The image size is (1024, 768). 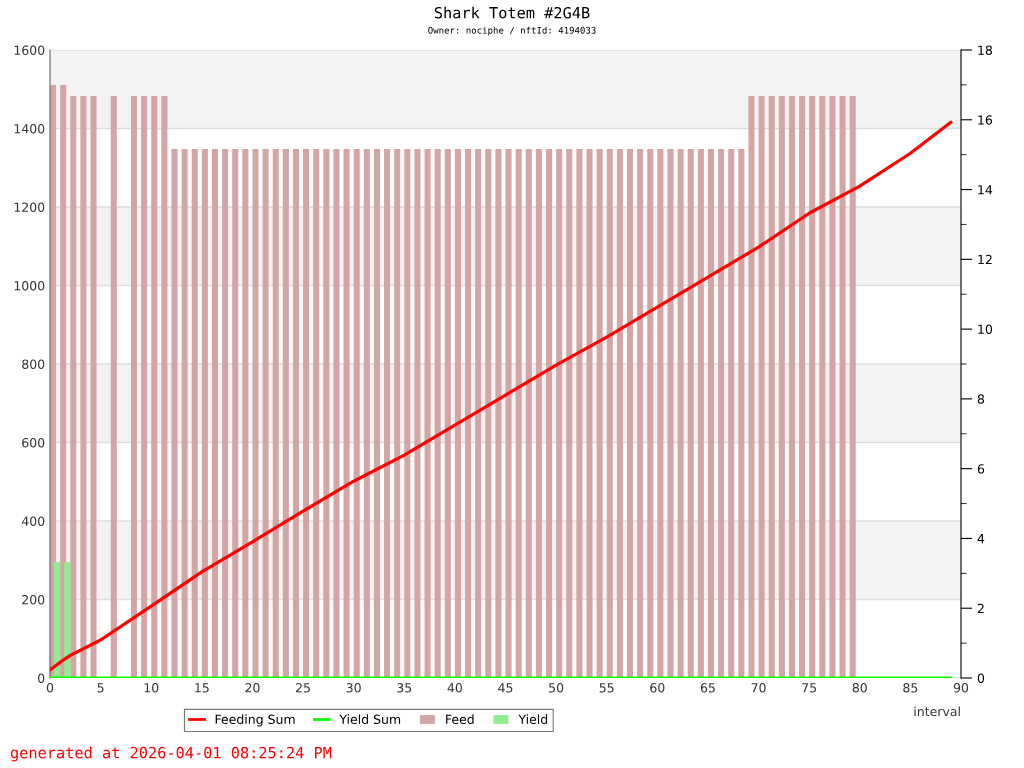 What do you see at coordinates (404, 688) in the screenshot?
I see `x-tick-label: 35` at bounding box center [404, 688].